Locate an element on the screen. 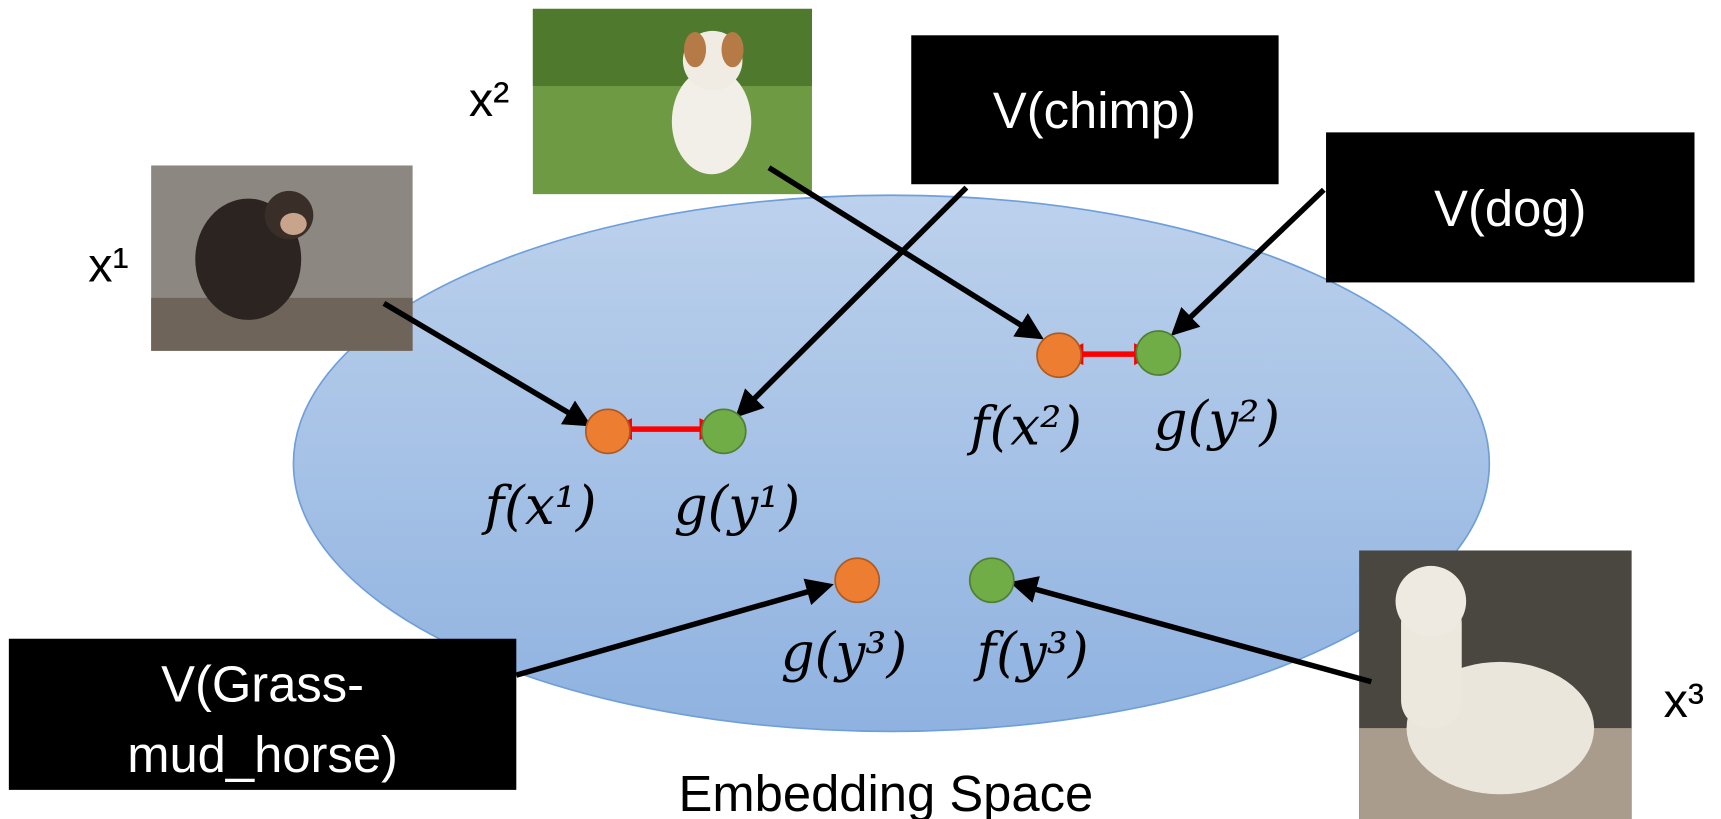 This screenshot has height=819, width=1721. point-label: g(y¹) is located at coordinates (737, 506).